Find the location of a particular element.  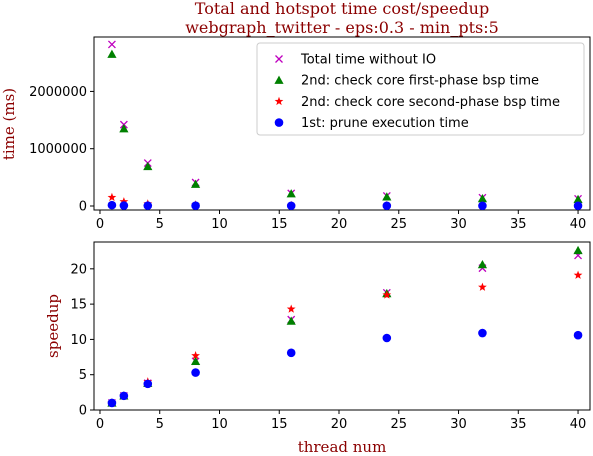

speedup-x-tick-label: 20 is located at coordinates (339, 424).